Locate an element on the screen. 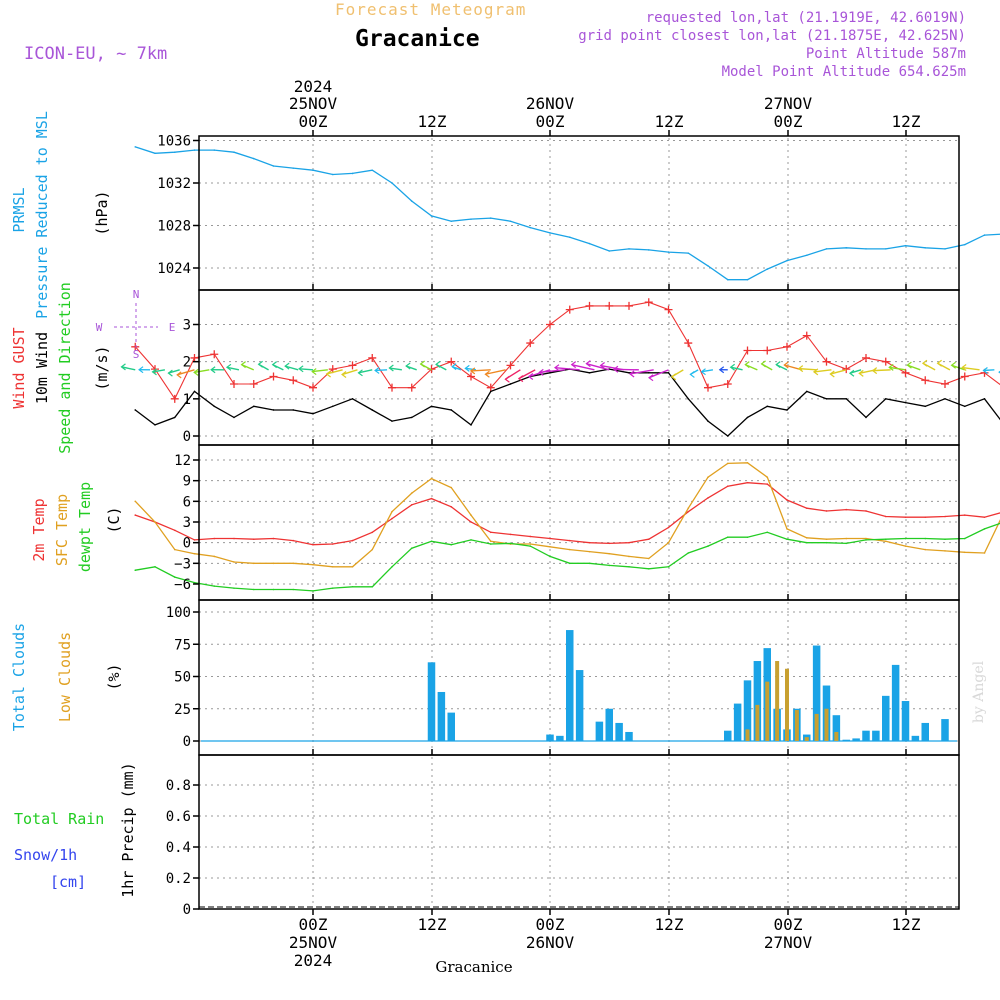  bottom-hour-label: 00Z is located at coordinates (788, 924).